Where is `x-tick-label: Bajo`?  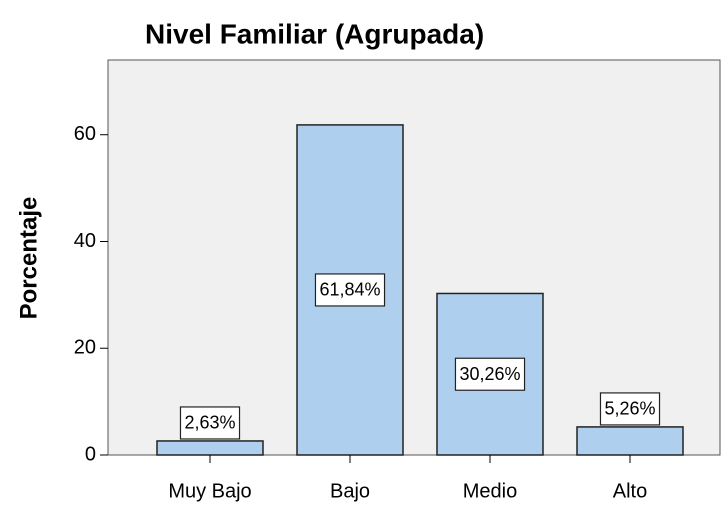
x-tick-label: Bajo is located at coordinates (350, 491).